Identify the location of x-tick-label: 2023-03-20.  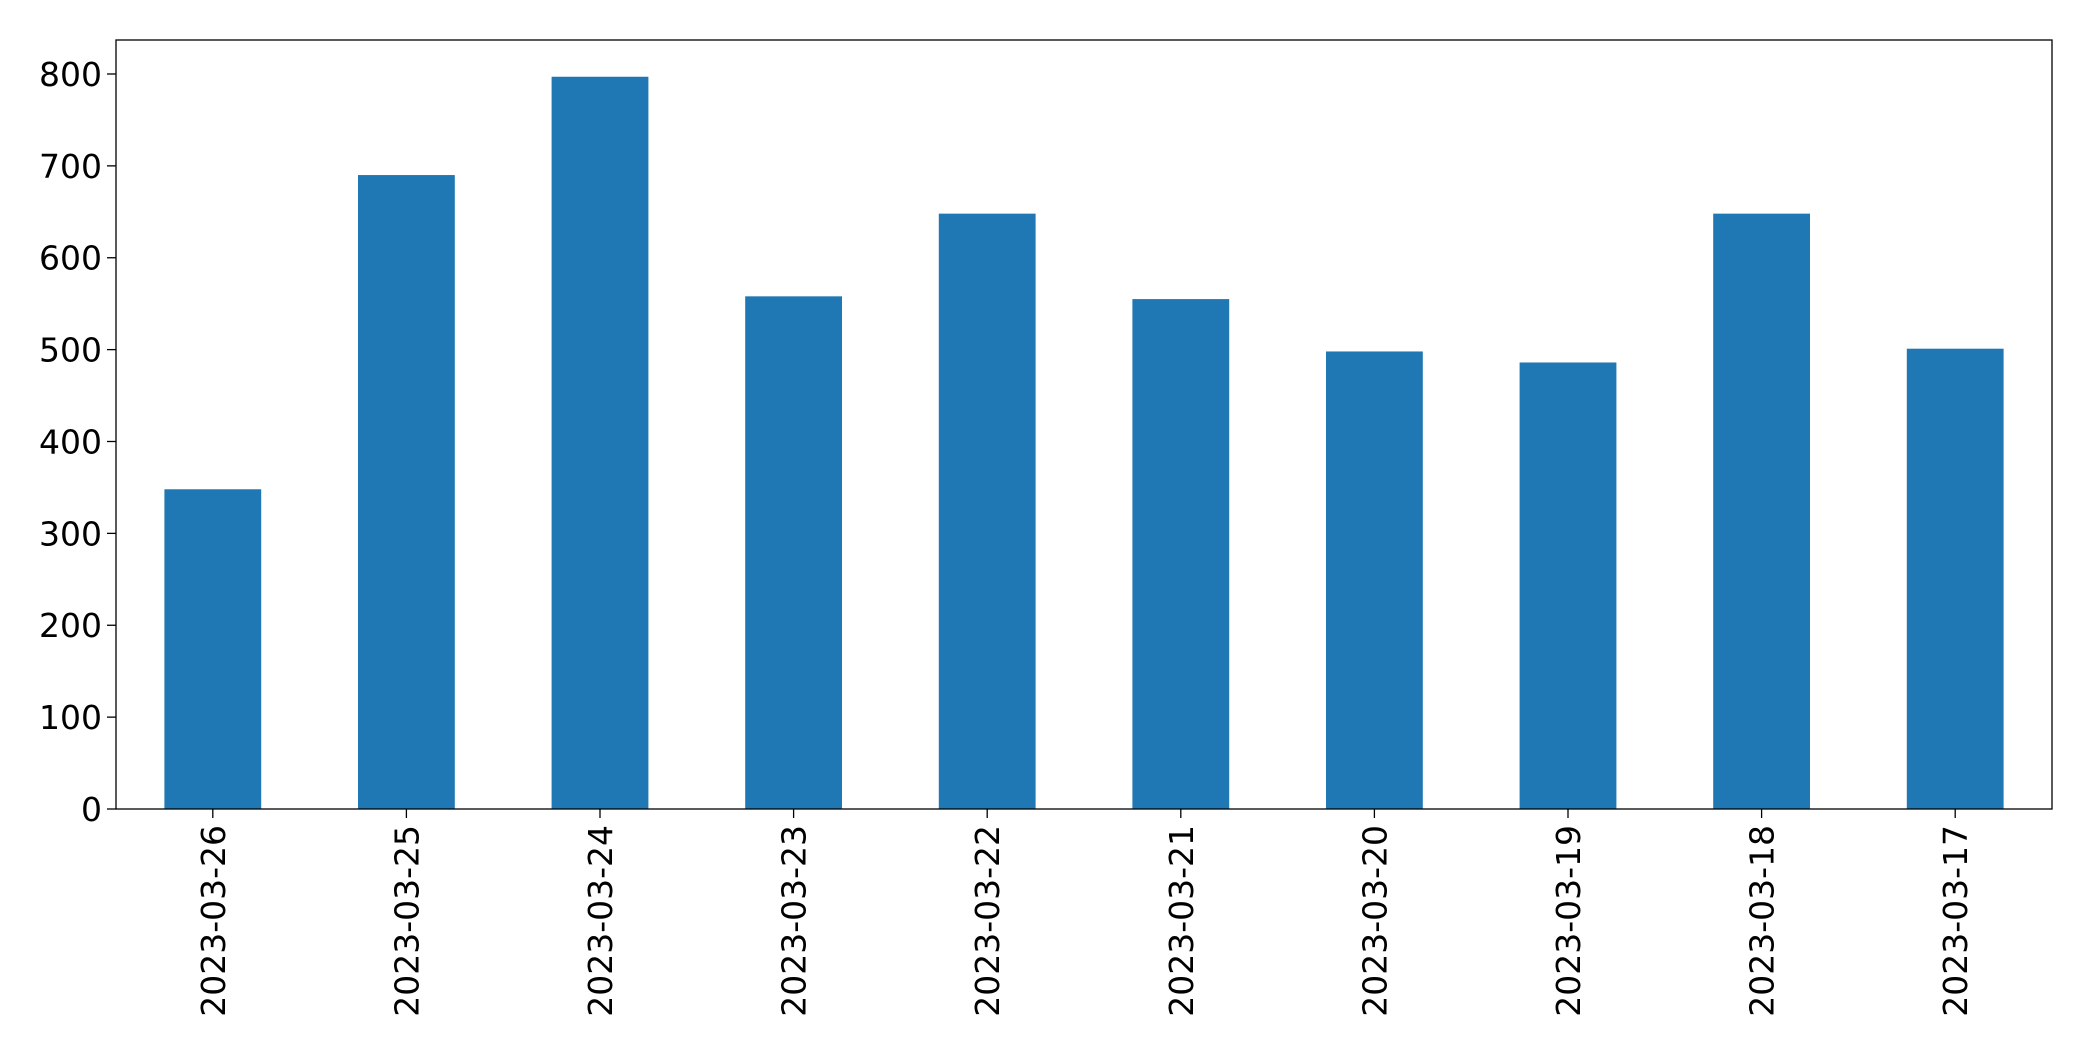
(1374, 921).